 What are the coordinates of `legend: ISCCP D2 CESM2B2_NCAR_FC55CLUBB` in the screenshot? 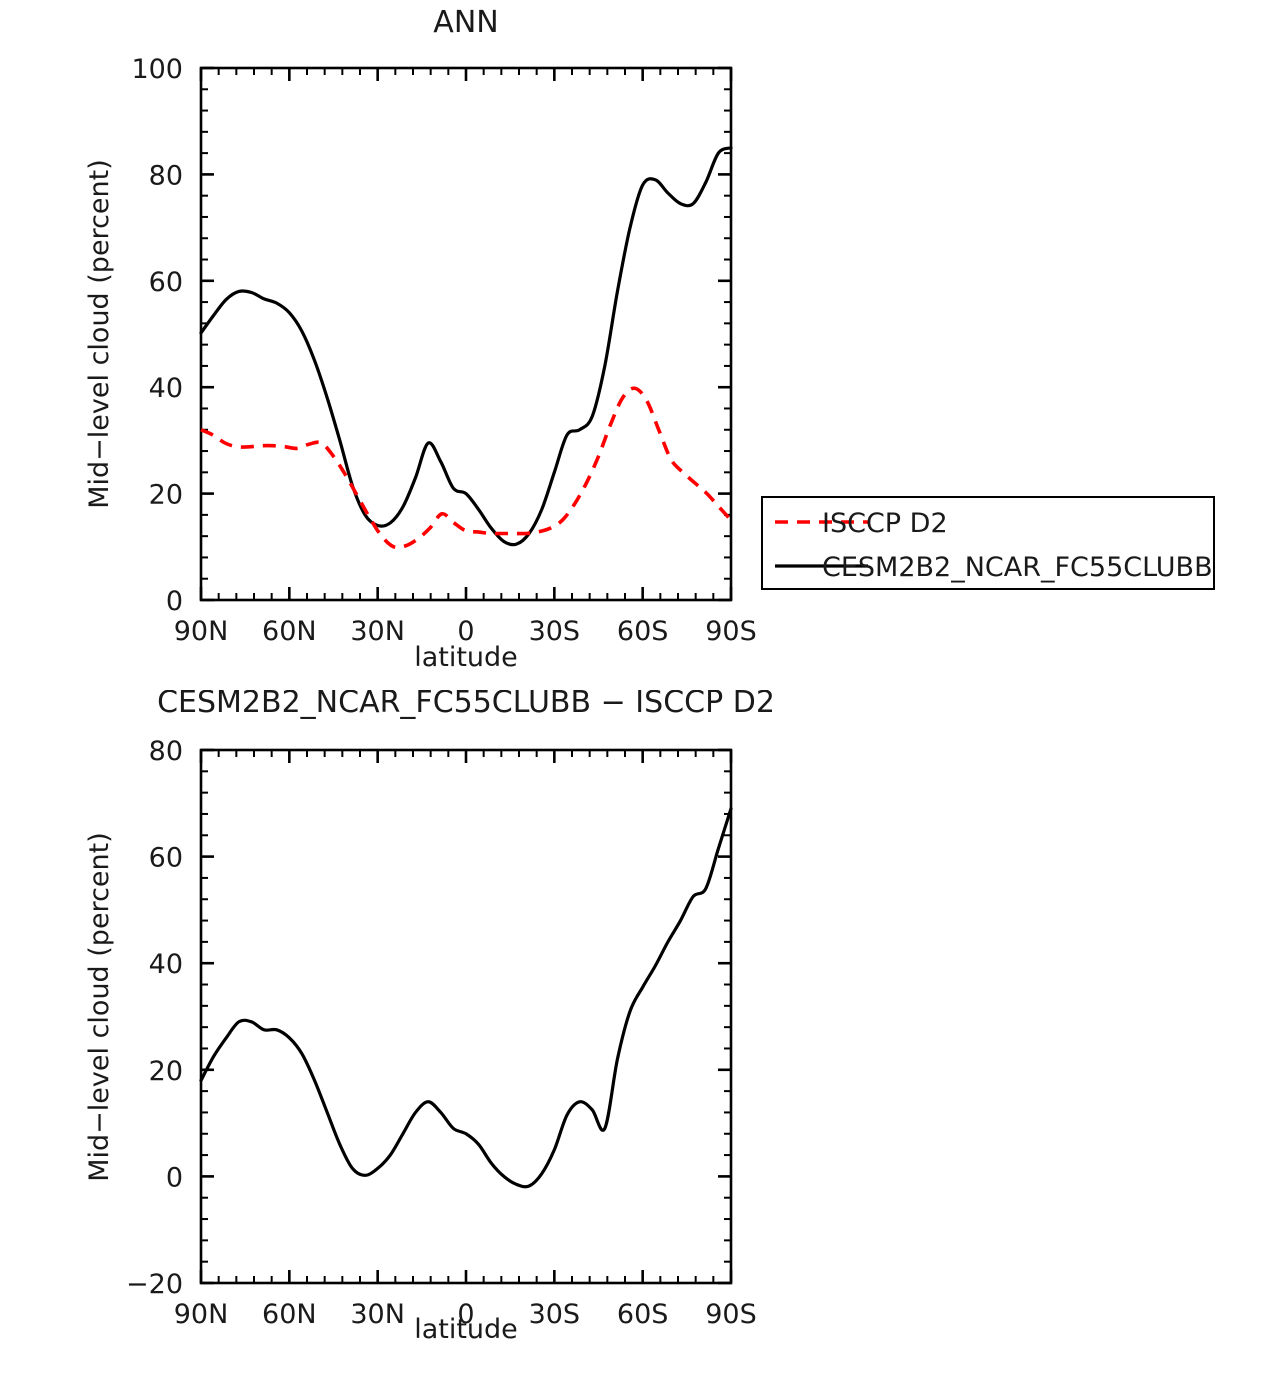 It's located at (988, 543).